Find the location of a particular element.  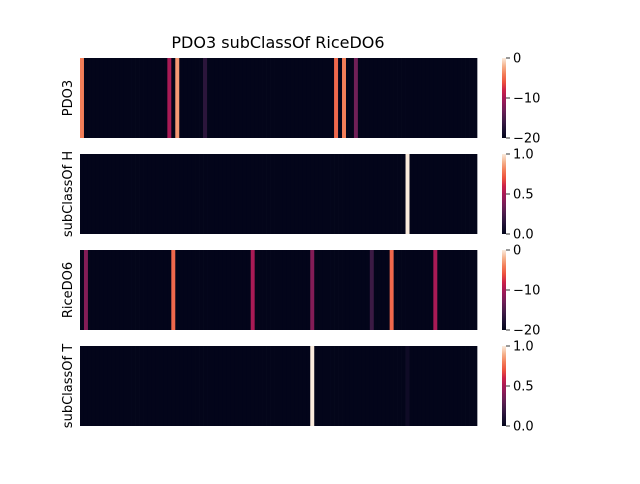

colorbar-tick-label: −10 is located at coordinates (526, 291).